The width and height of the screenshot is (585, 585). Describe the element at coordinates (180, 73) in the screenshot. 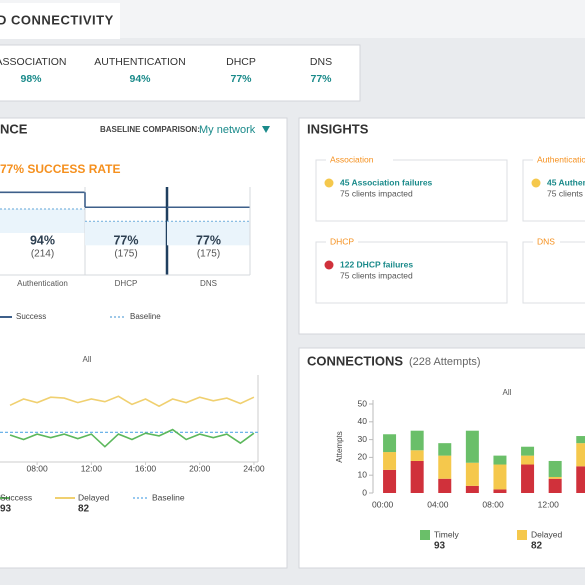

I see `summary-box` at that location.